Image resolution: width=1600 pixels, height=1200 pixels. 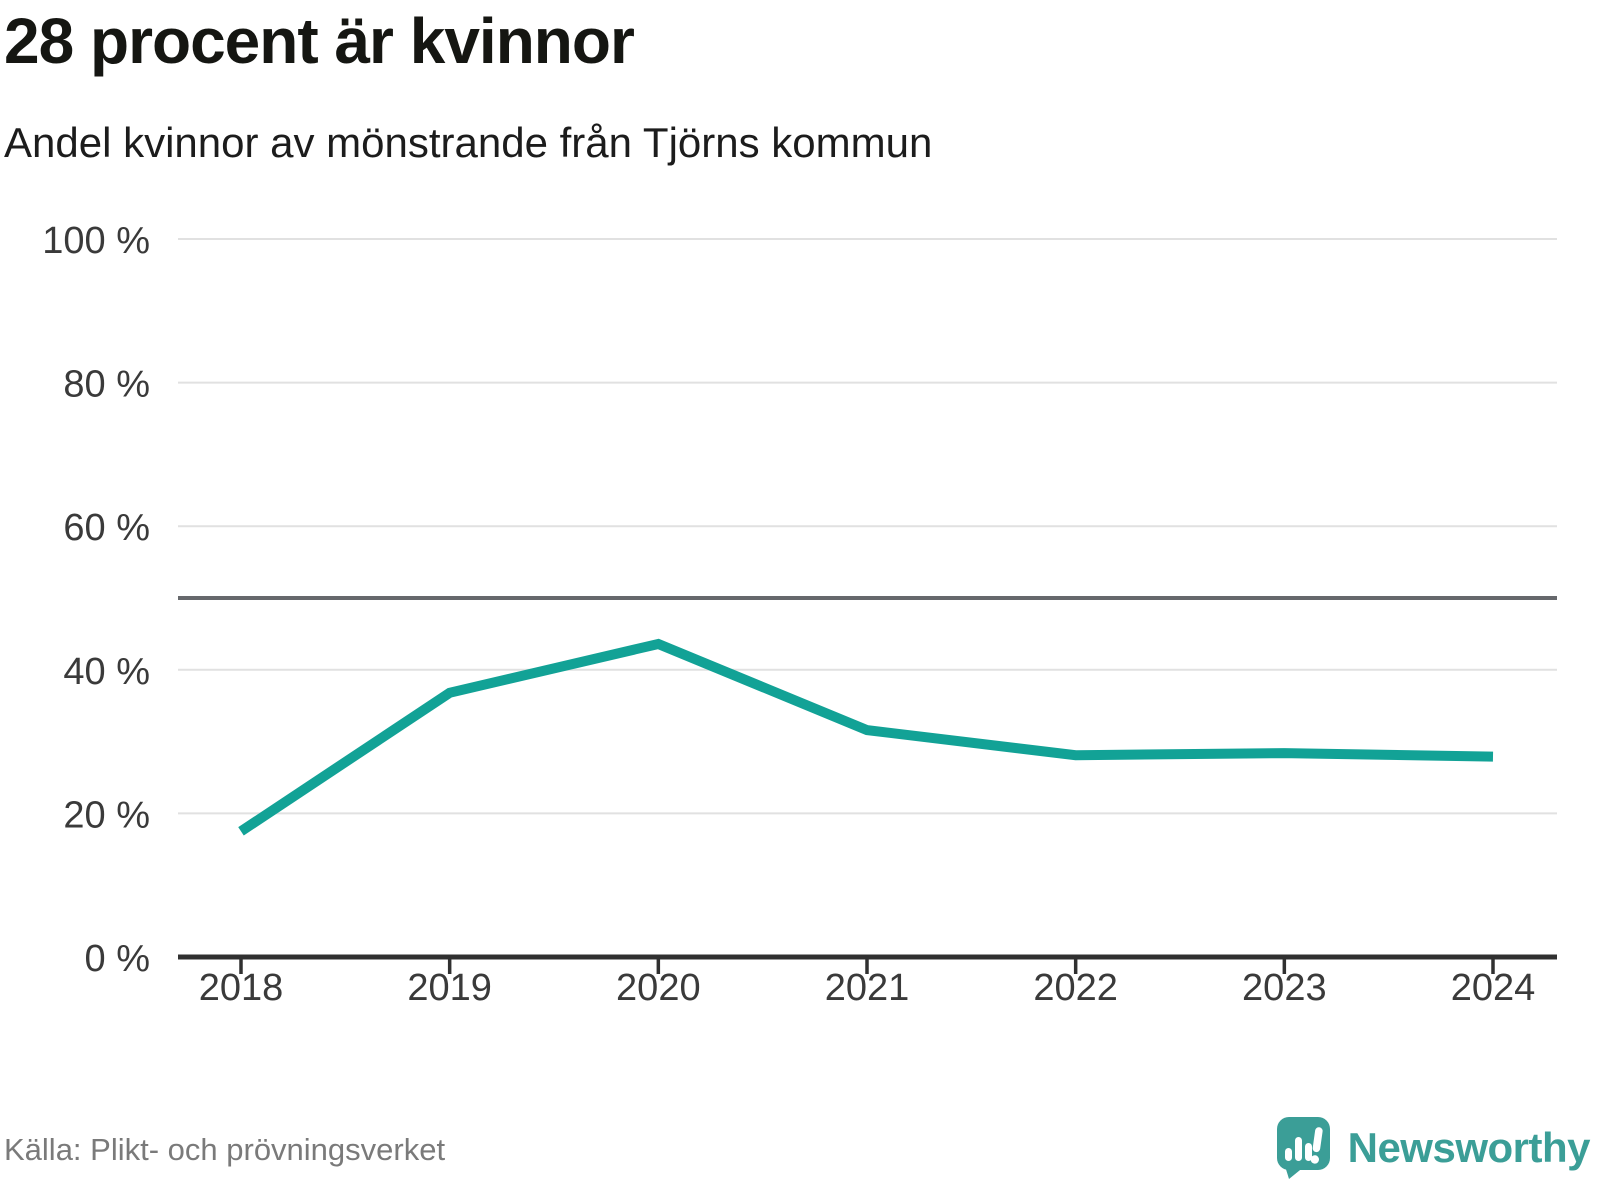 I want to click on x-tick-label: 2018, so click(x=241, y=988).